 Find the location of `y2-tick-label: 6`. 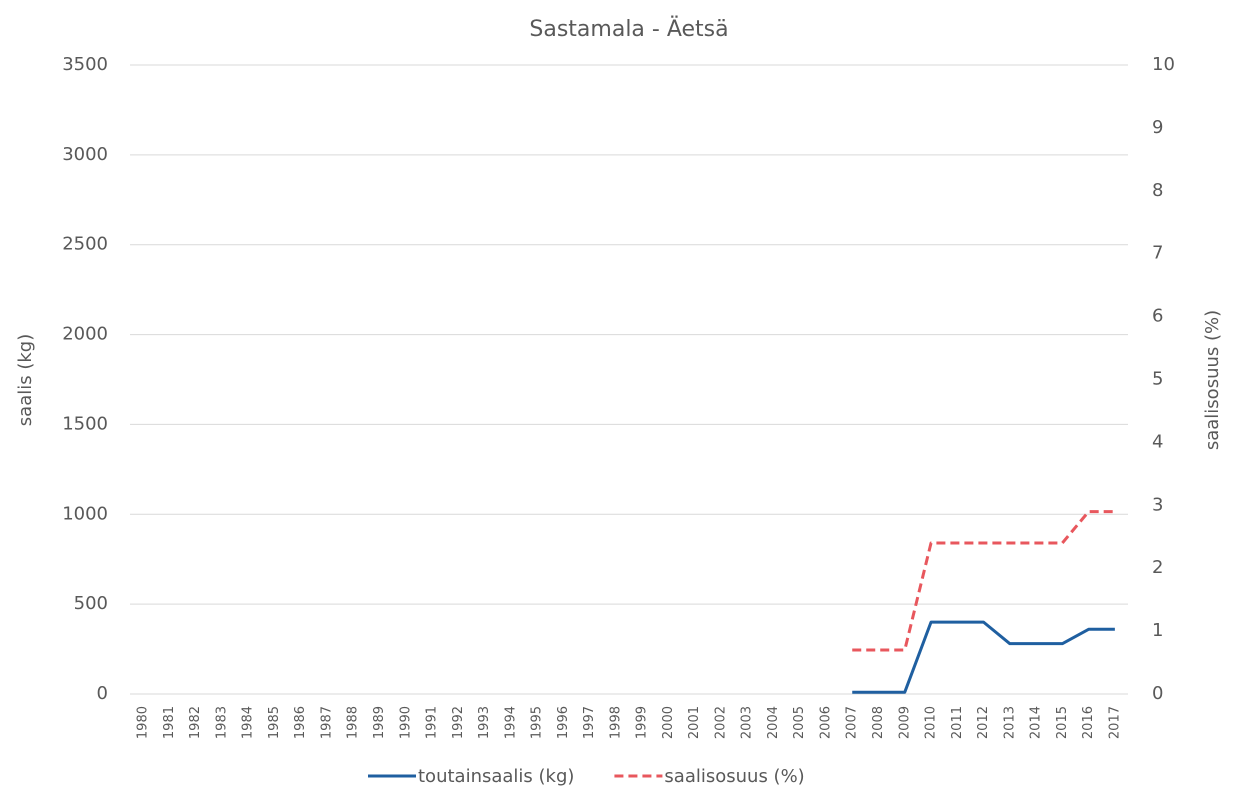

y2-tick-label: 6 is located at coordinates (1157, 316).